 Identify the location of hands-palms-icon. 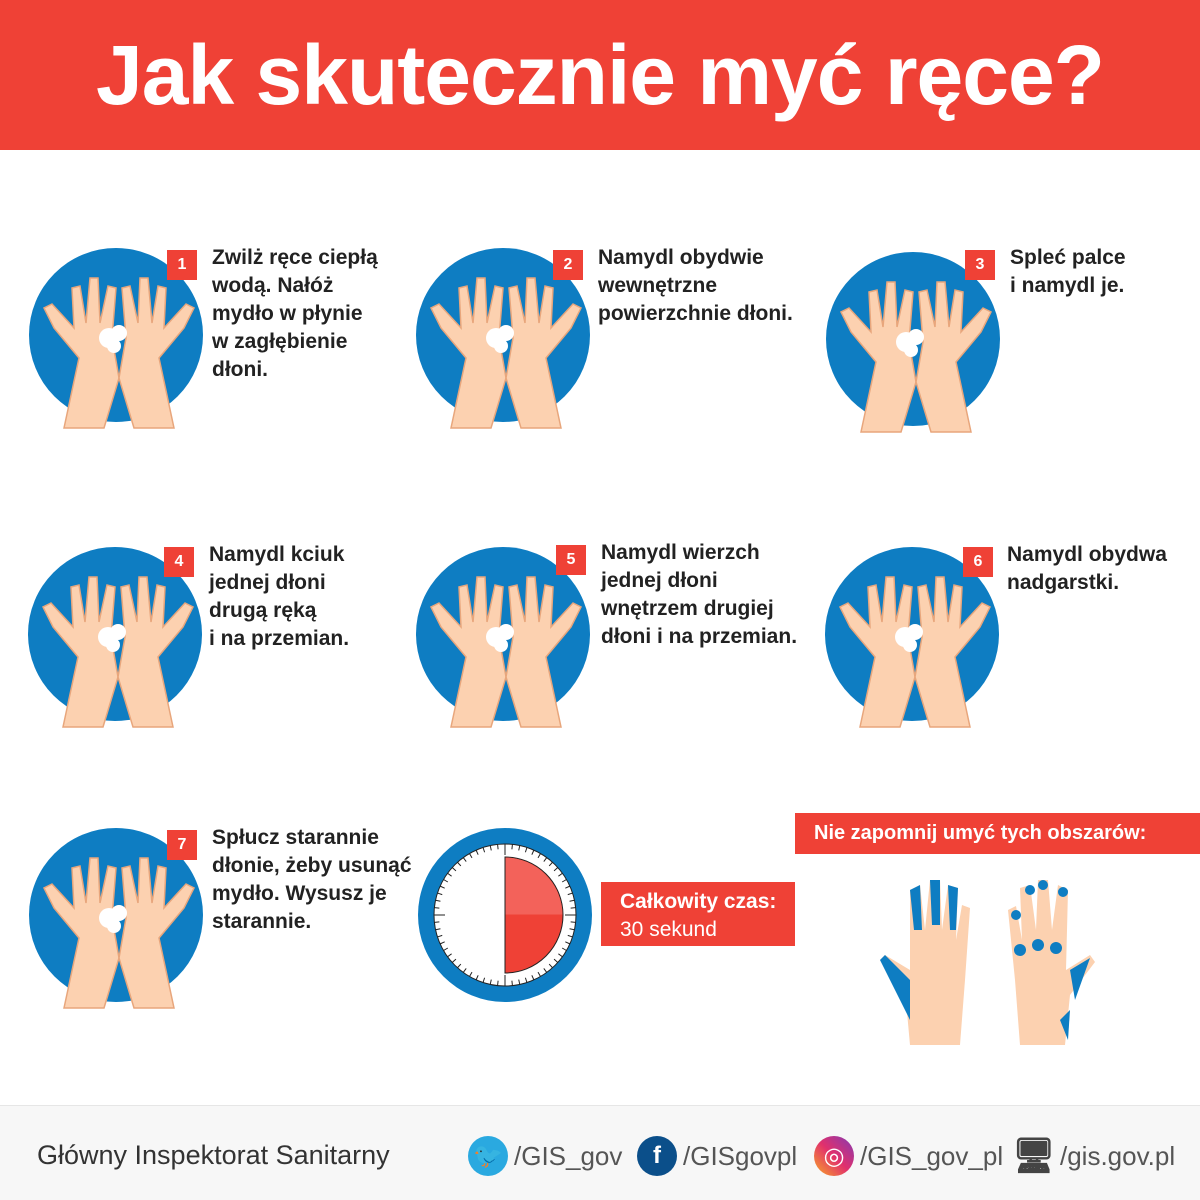
(506, 338).